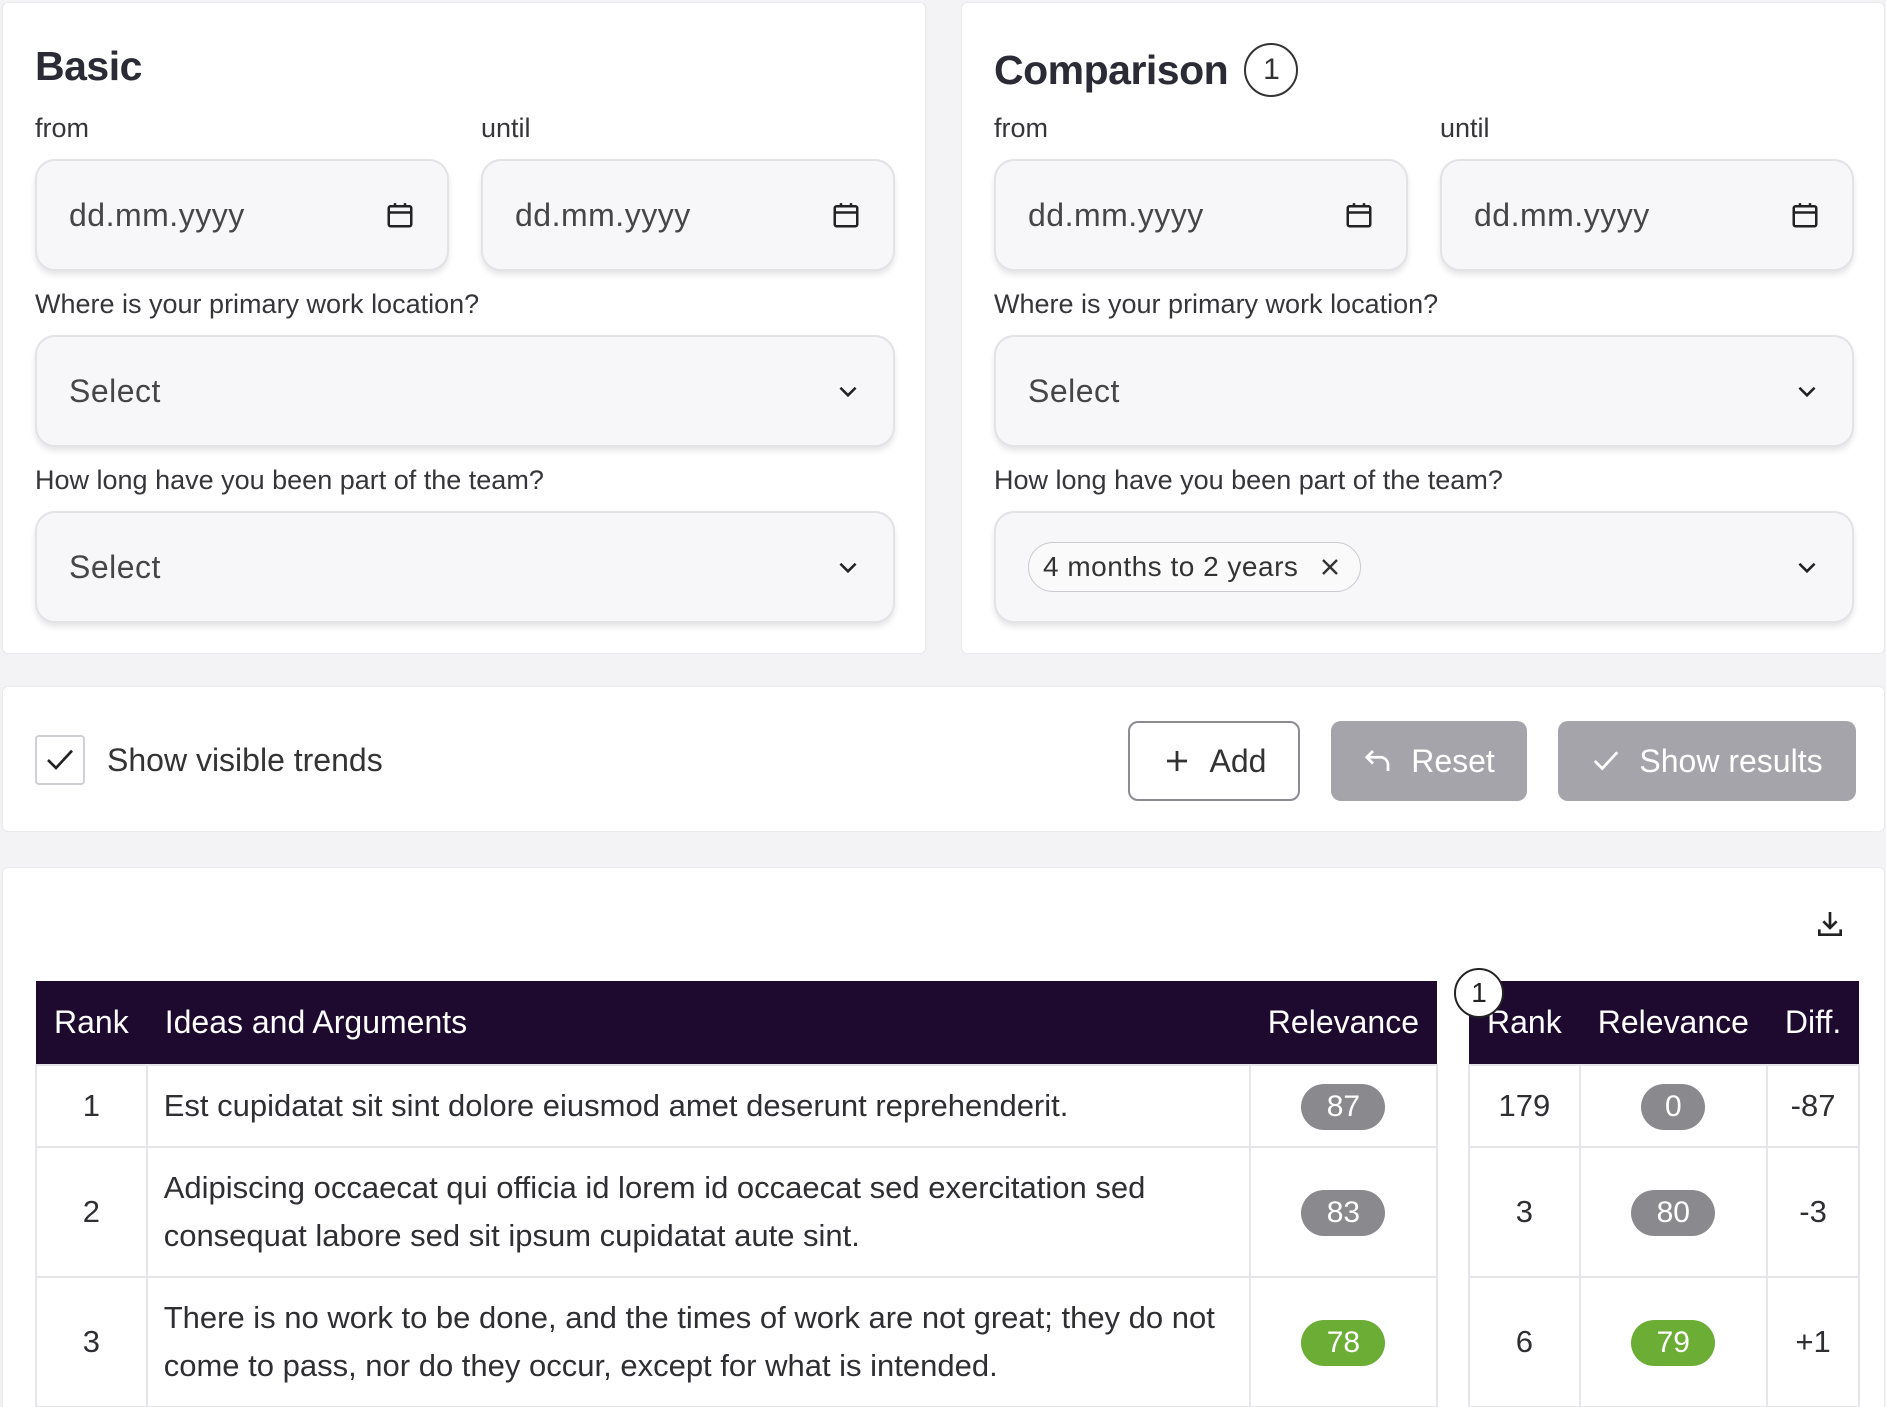  Describe the element at coordinates (465, 567) in the screenshot. I see `tenure-select: Select` at that location.